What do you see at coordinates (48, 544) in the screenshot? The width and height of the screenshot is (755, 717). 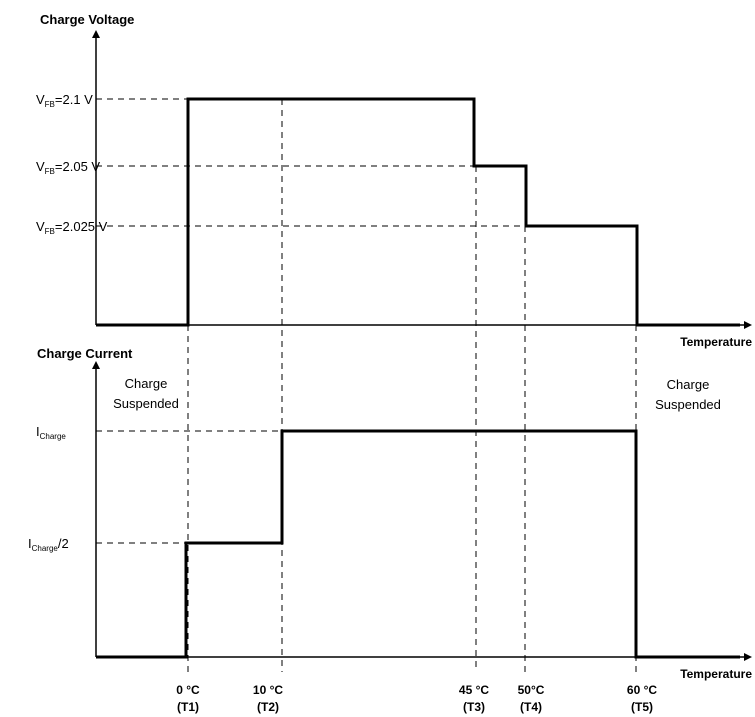 I see `current-level-label-1: ICharge/2` at bounding box center [48, 544].